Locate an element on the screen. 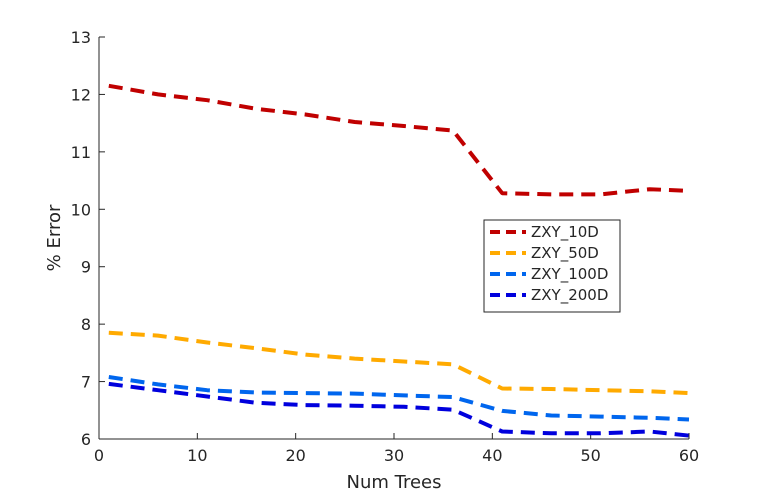  x-tick-label: 30 is located at coordinates (394, 455).